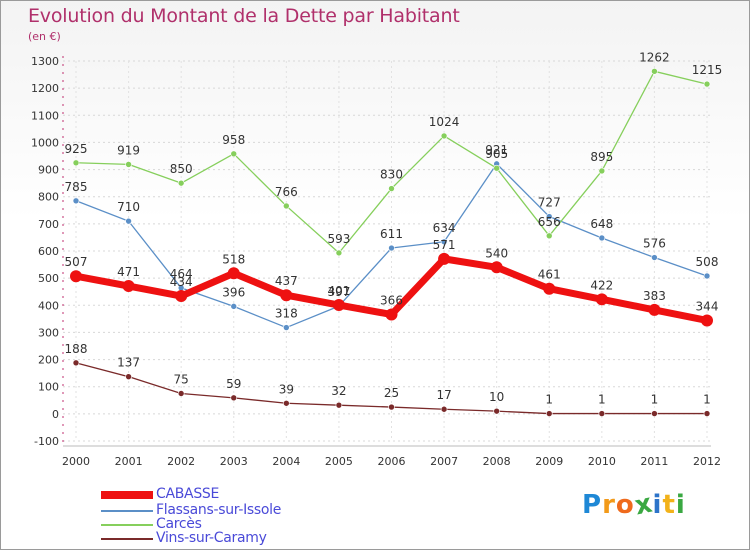 The image size is (750, 550). Describe the element at coordinates (654, 57) in the screenshot. I see `data-label: 1262` at that location.